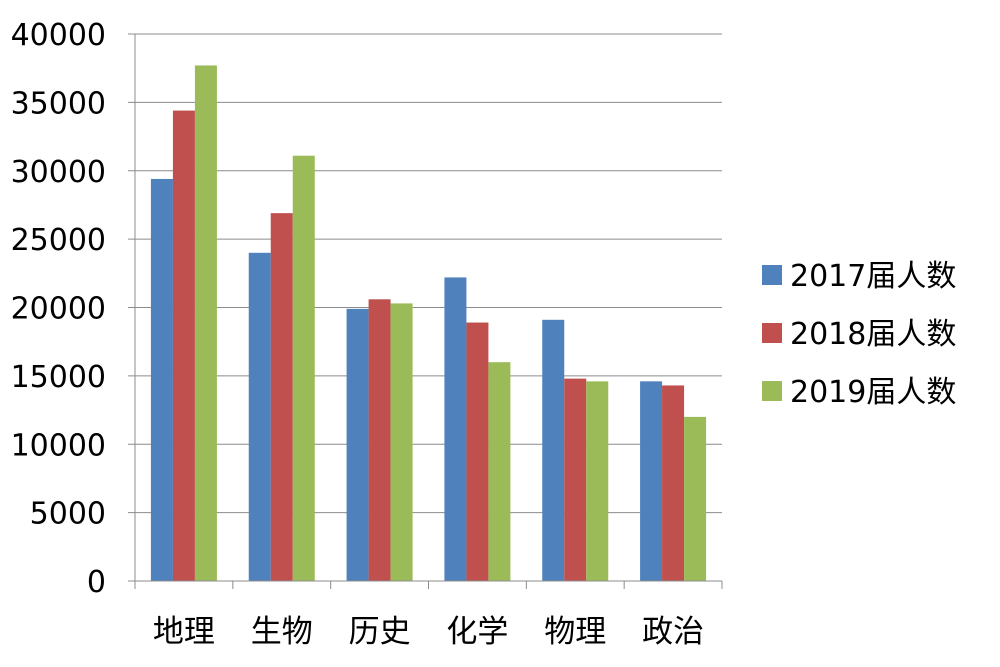  What do you see at coordinates (873, 276) in the screenshot?
I see `legend-label: 2017届人数` at bounding box center [873, 276].